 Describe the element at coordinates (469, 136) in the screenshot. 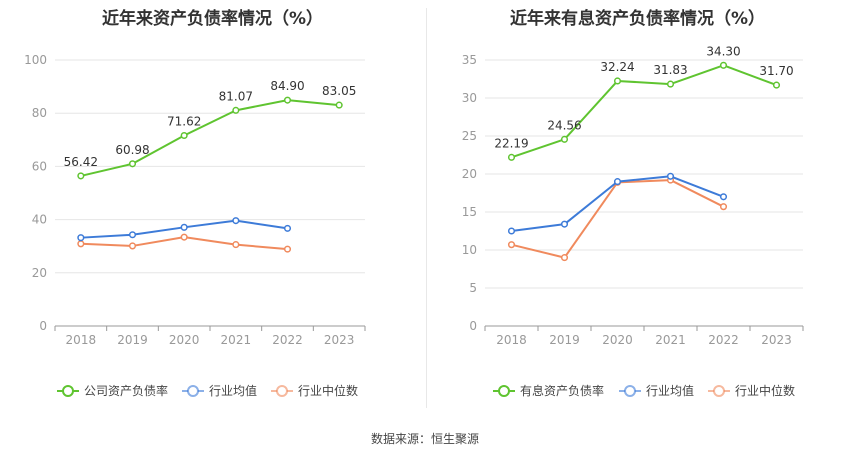

I see `right-y-tick-label: 25` at that location.